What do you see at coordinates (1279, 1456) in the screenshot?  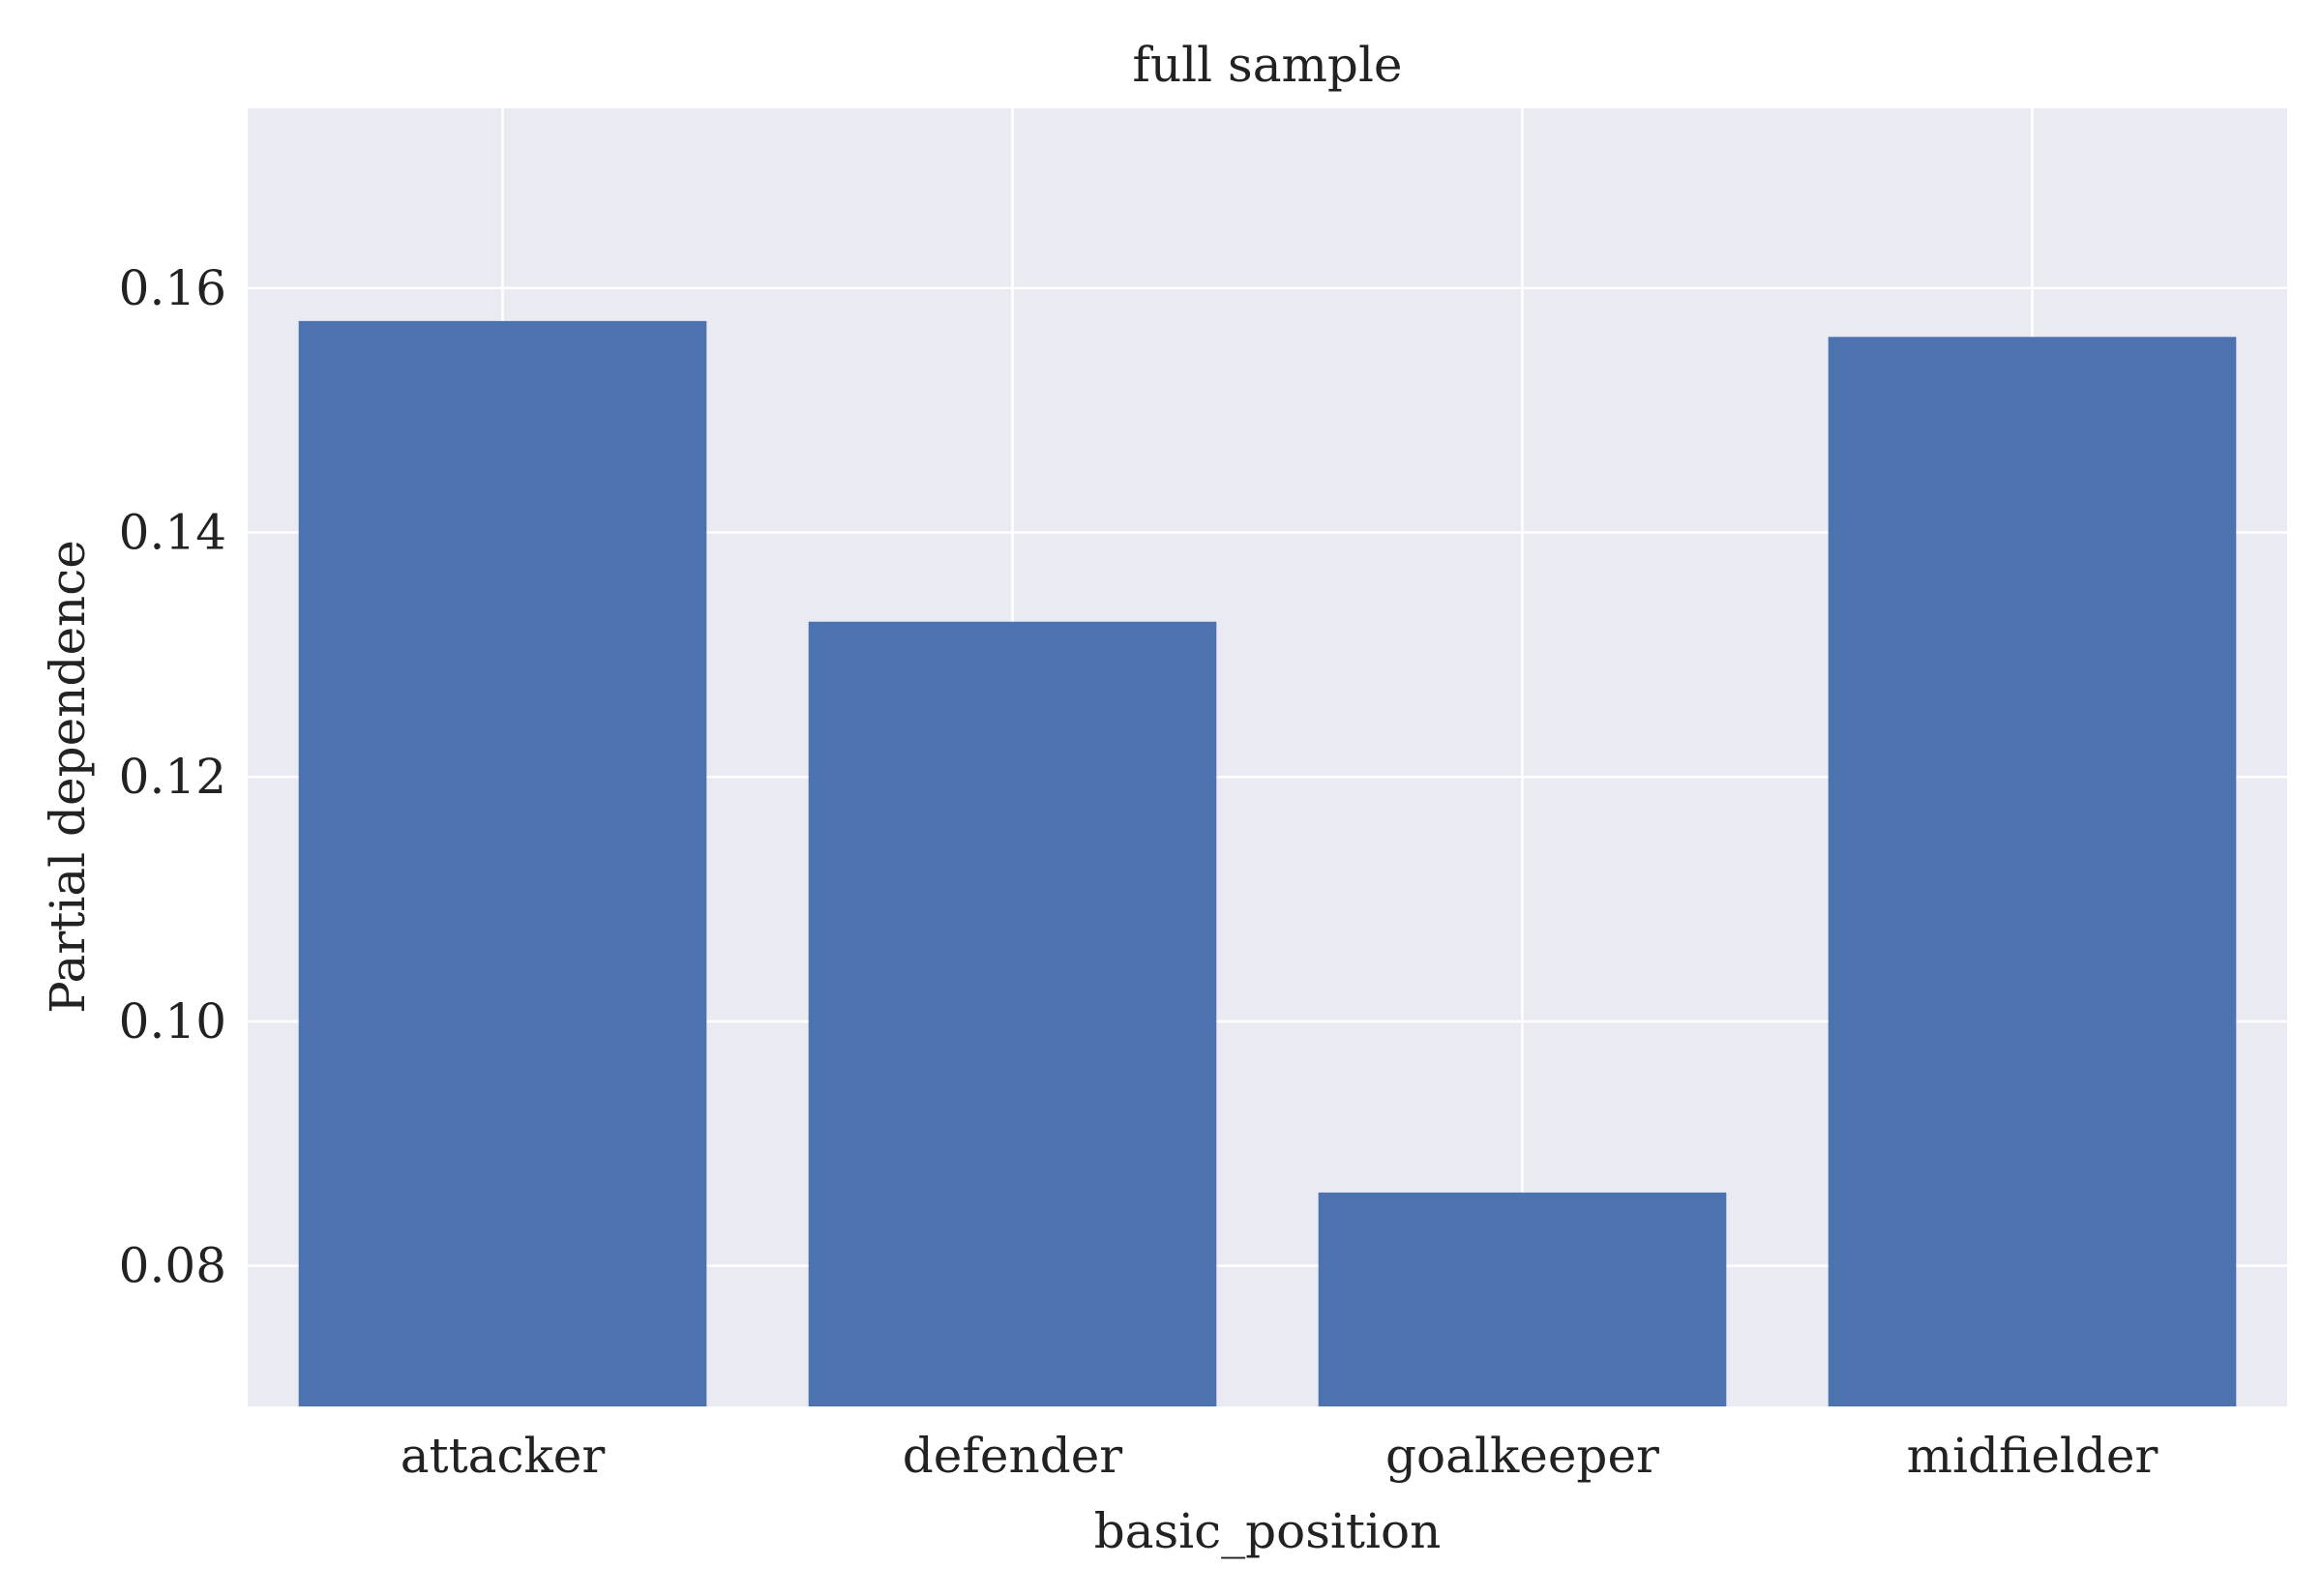 I see `x-axis-ticks: attacker defender goalkeeper midfielder` at bounding box center [1279, 1456].